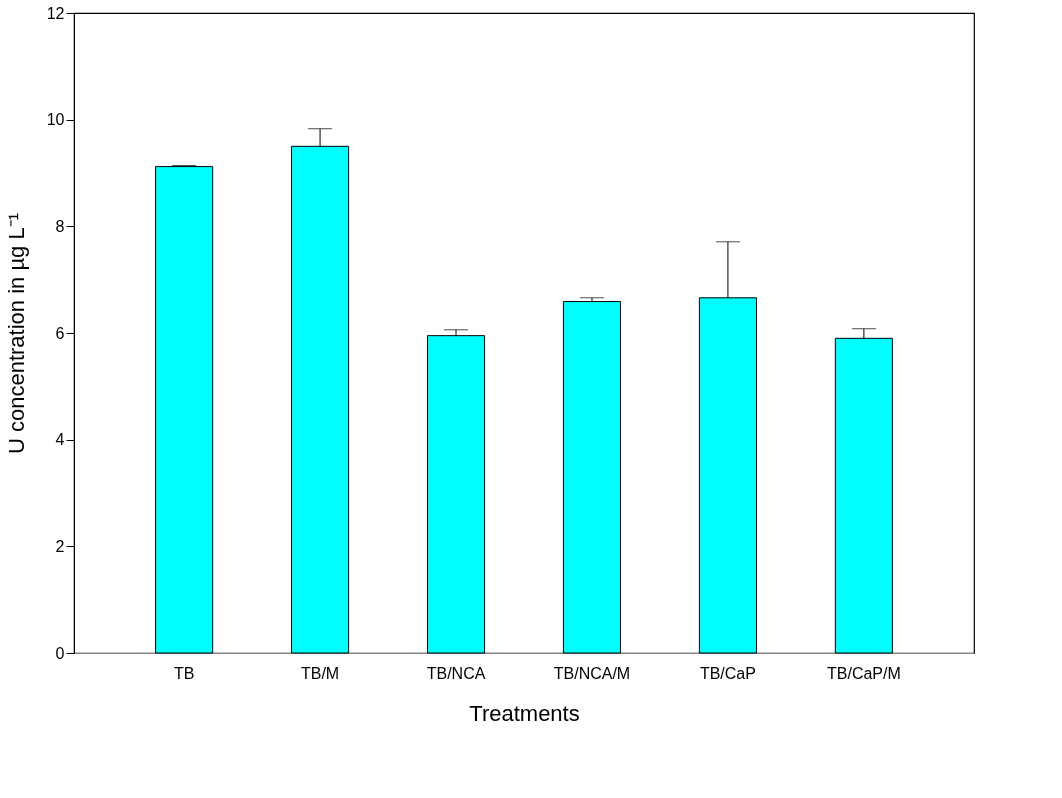  I want to click on x-tick-label: TB/CaP, so click(727, 673).